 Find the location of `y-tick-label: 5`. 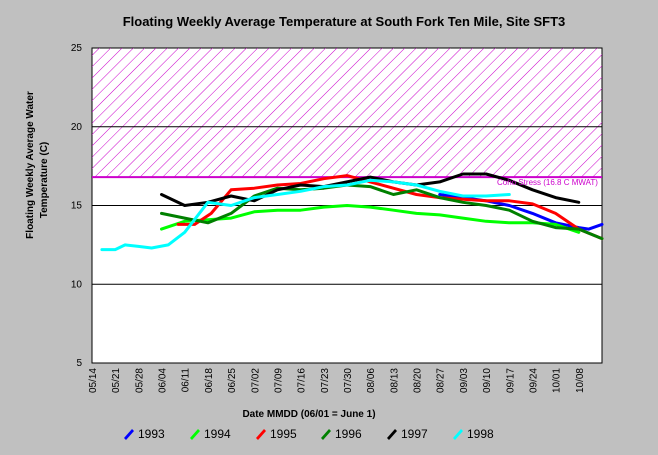

y-tick-label: 5 is located at coordinates (79, 363).